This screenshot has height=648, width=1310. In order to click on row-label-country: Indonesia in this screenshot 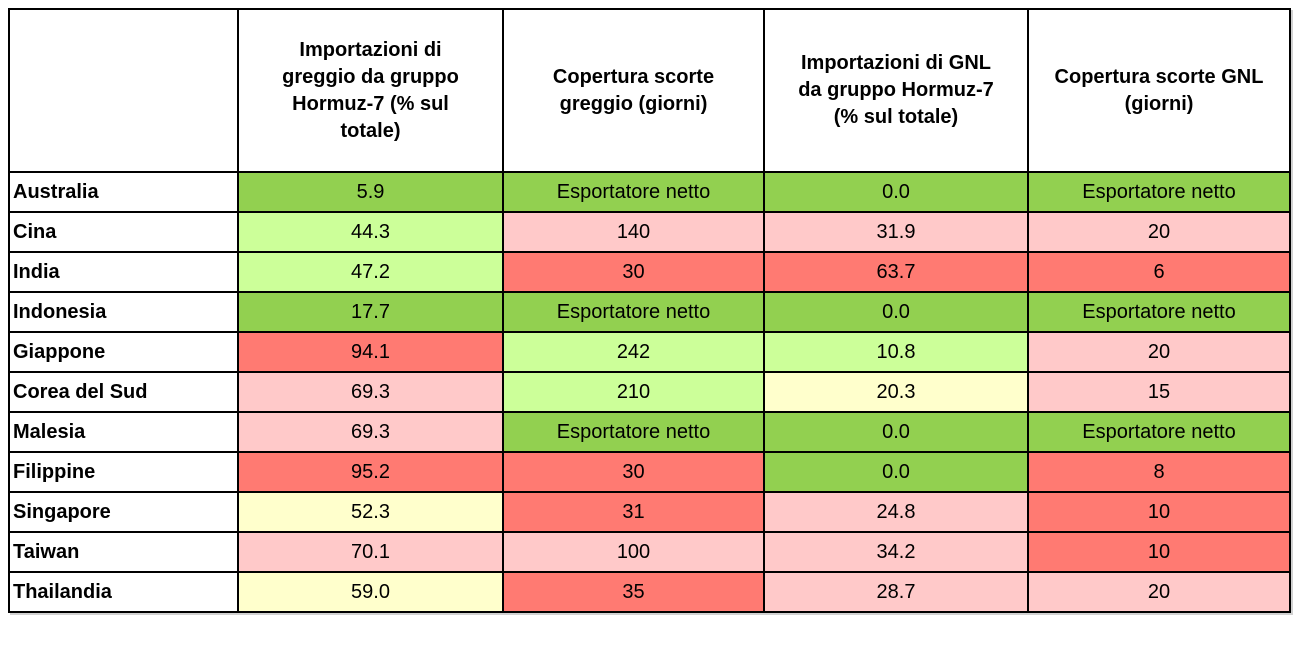, I will do `click(123, 312)`.